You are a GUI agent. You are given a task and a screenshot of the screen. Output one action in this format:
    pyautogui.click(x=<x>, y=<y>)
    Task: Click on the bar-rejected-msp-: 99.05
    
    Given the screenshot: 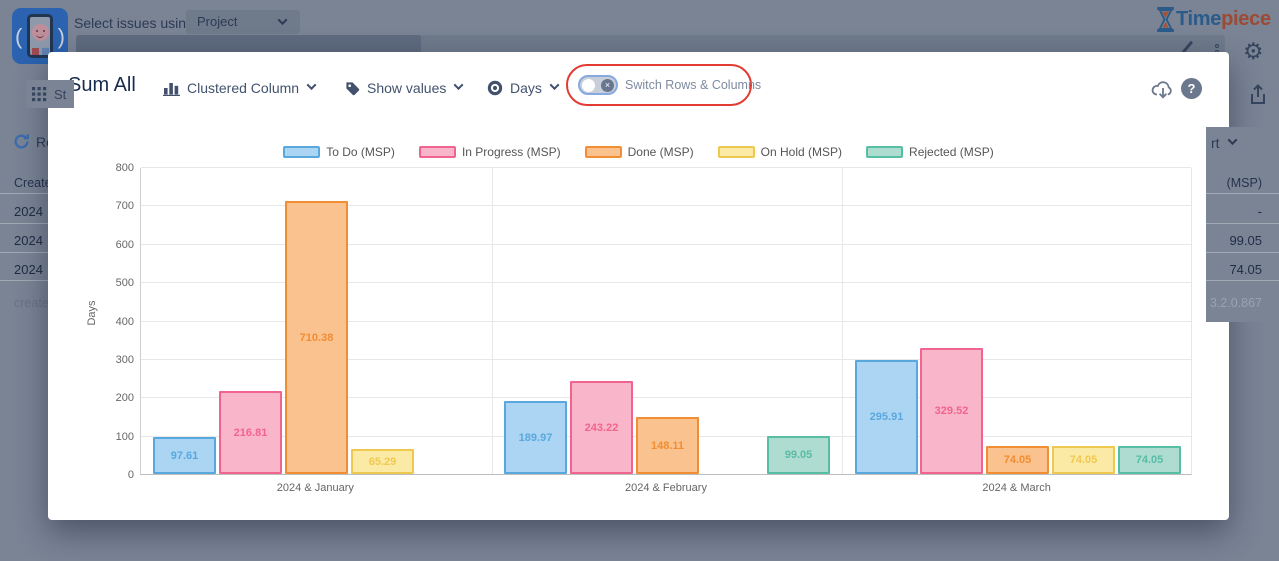 What is the action you would take?
    pyautogui.click(x=798, y=455)
    